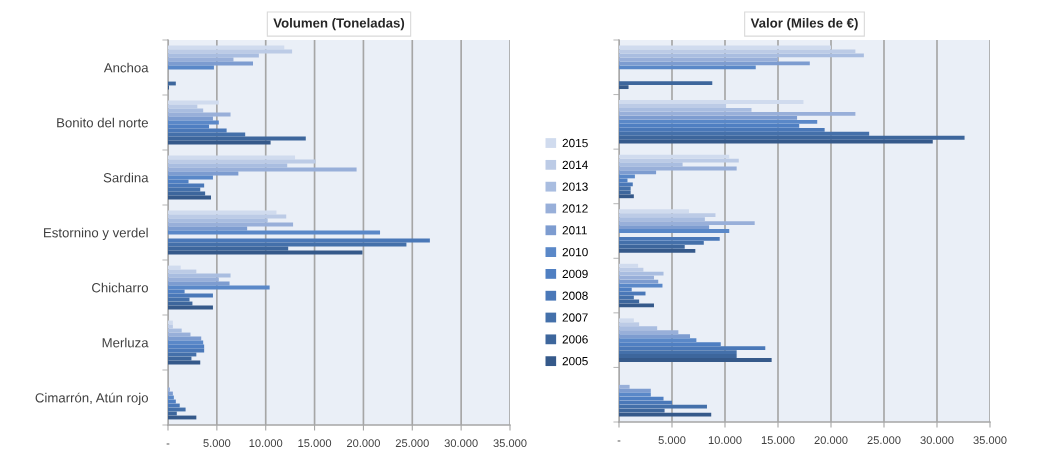  I want to click on legend-label: 2010, so click(575, 252).